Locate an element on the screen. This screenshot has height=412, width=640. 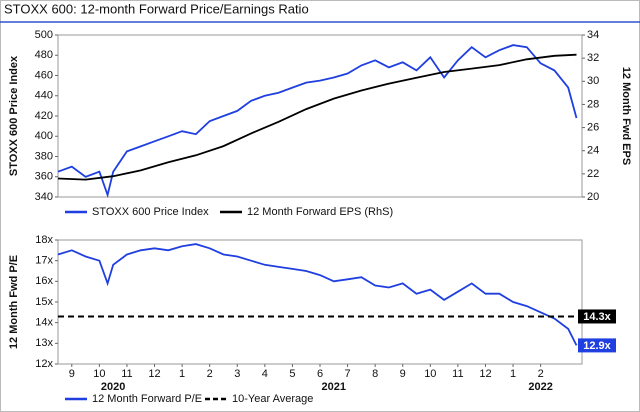
x-tick-label: 3 is located at coordinates (237, 374).